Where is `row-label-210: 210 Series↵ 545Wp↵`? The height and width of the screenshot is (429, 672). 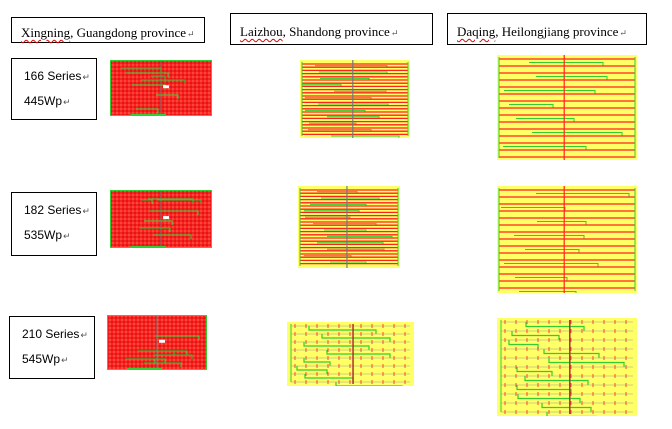 row-label-210: 210 Series↵ 545Wp↵ is located at coordinates (52, 347).